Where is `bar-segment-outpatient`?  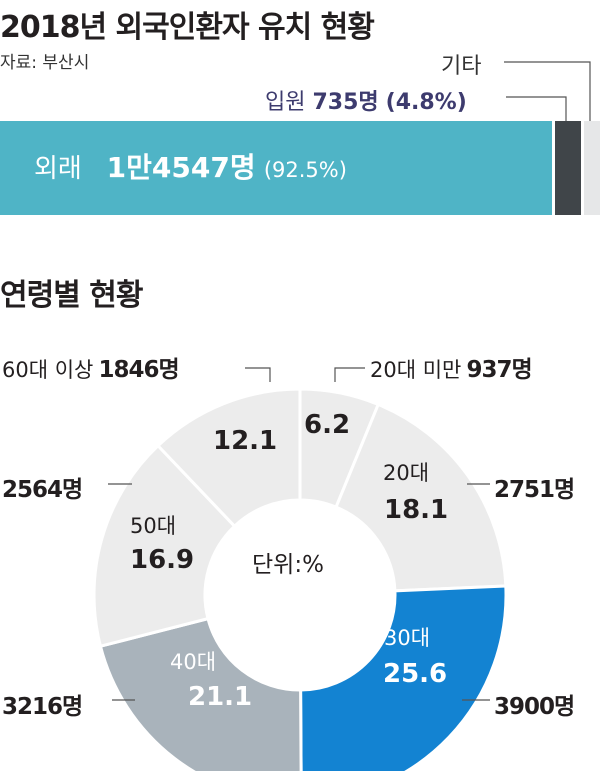 bar-segment-outpatient is located at coordinates (276, 168).